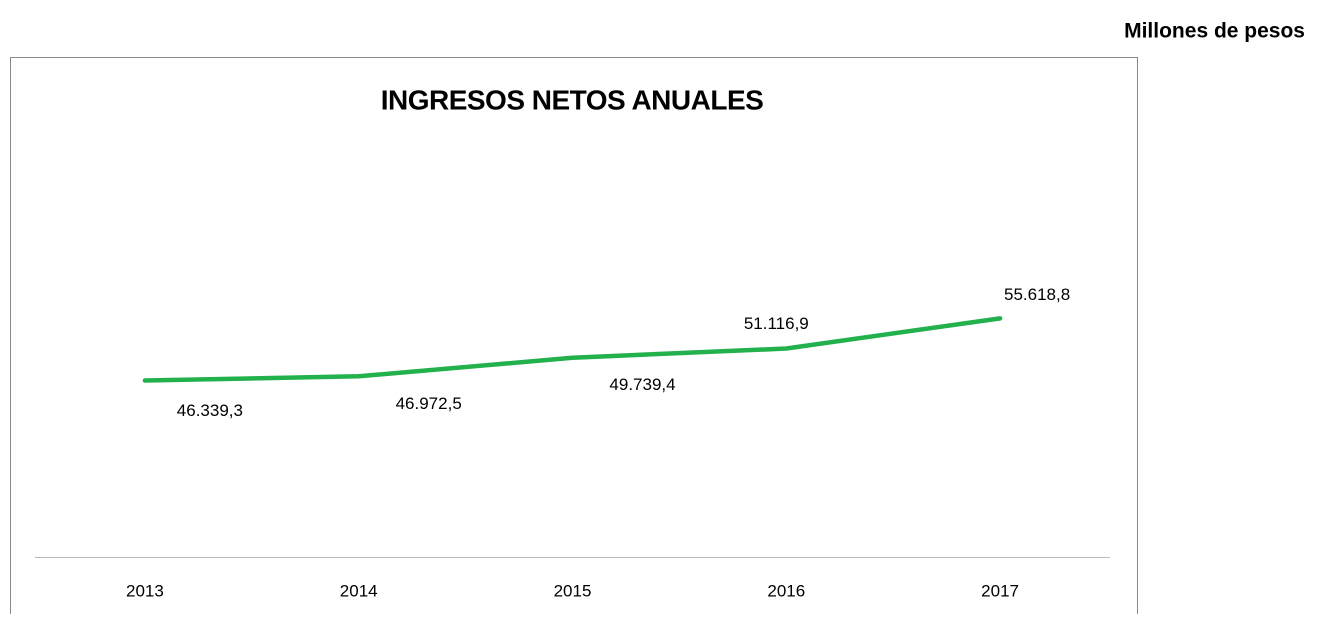  I want to click on x-tick-label: 2016, so click(786, 590).